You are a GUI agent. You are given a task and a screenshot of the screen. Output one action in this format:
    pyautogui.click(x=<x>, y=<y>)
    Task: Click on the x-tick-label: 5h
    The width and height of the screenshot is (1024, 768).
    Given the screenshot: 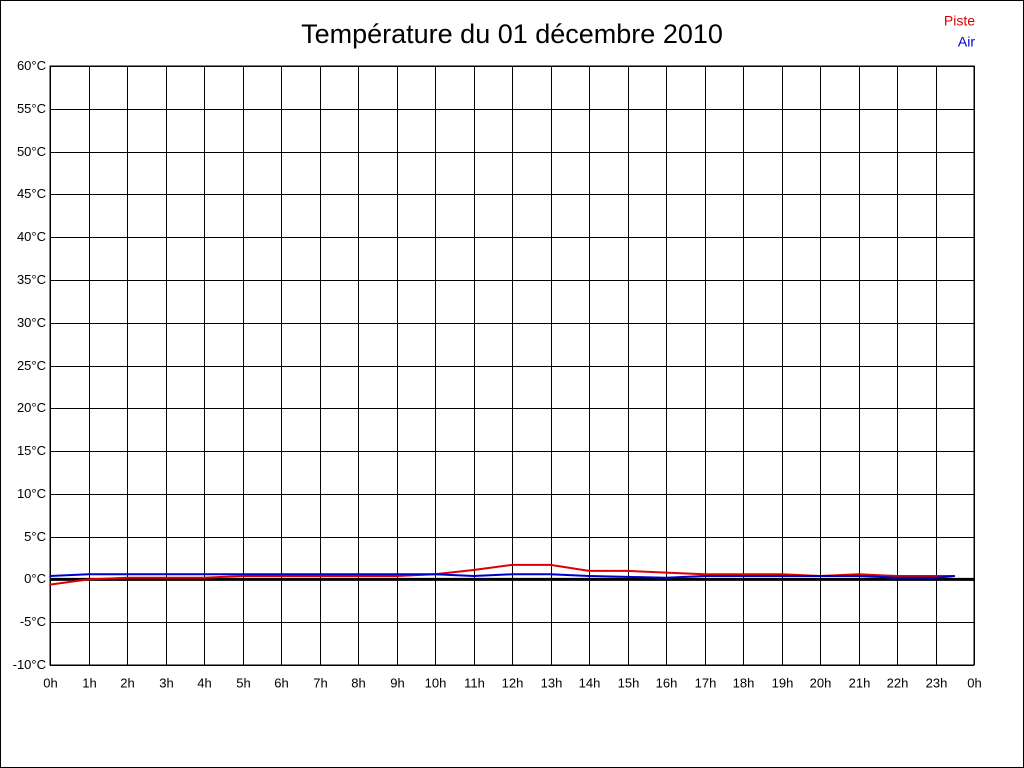 What is the action you would take?
    pyautogui.click(x=243, y=682)
    